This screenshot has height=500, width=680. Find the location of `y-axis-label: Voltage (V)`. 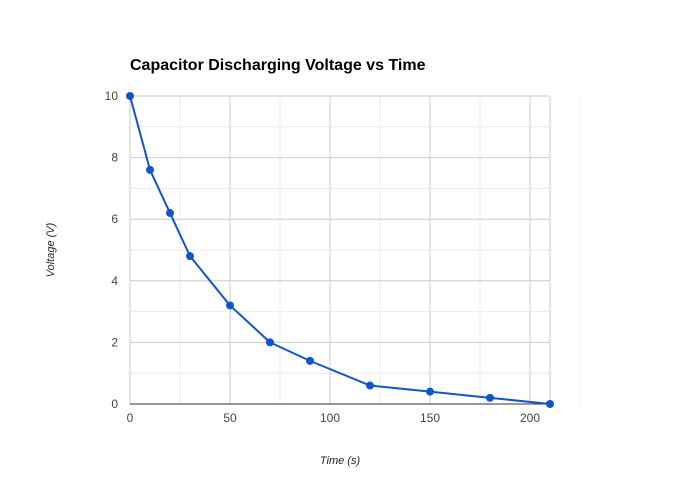

y-axis-label: Voltage (V) is located at coordinates (51, 250).